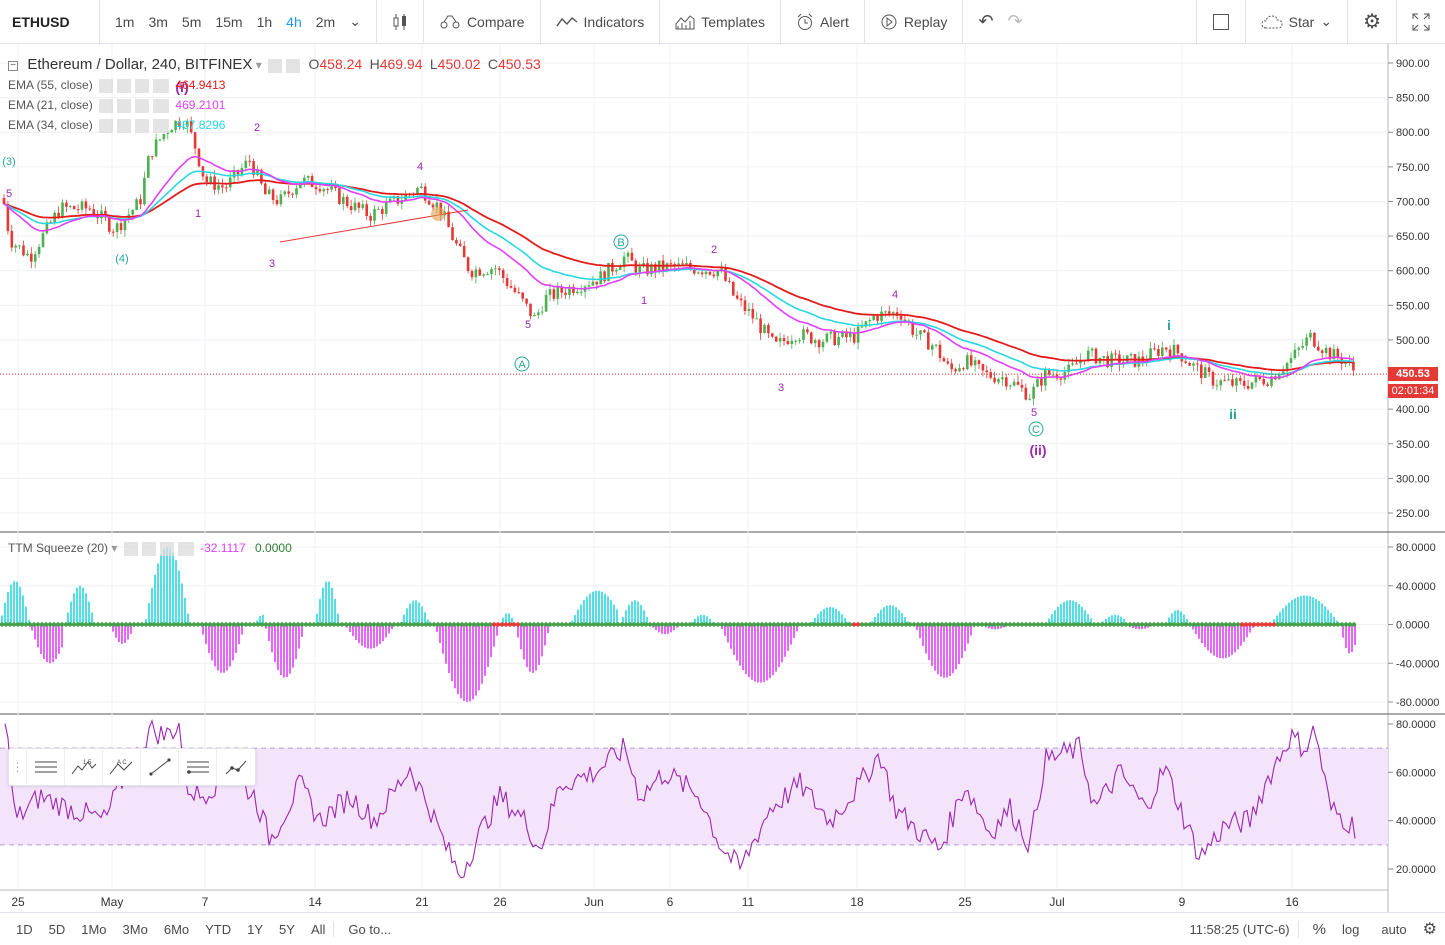 The height and width of the screenshot is (945, 1445). Describe the element at coordinates (720, 22) in the screenshot. I see `templates-button: Templates` at that location.